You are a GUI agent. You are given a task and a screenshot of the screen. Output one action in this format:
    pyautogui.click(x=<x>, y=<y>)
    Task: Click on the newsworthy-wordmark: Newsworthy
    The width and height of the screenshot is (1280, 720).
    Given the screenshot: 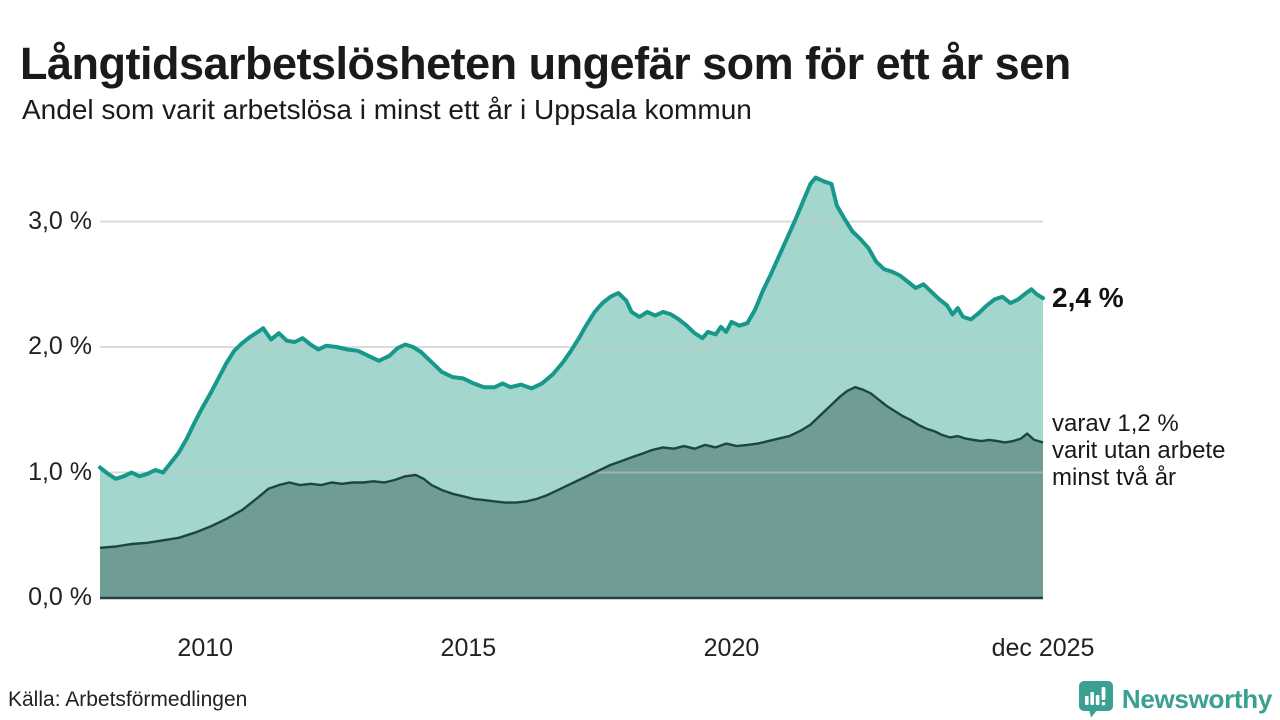 What is the action you would take?
    pyautogui.click(x=1196, y=698)
    